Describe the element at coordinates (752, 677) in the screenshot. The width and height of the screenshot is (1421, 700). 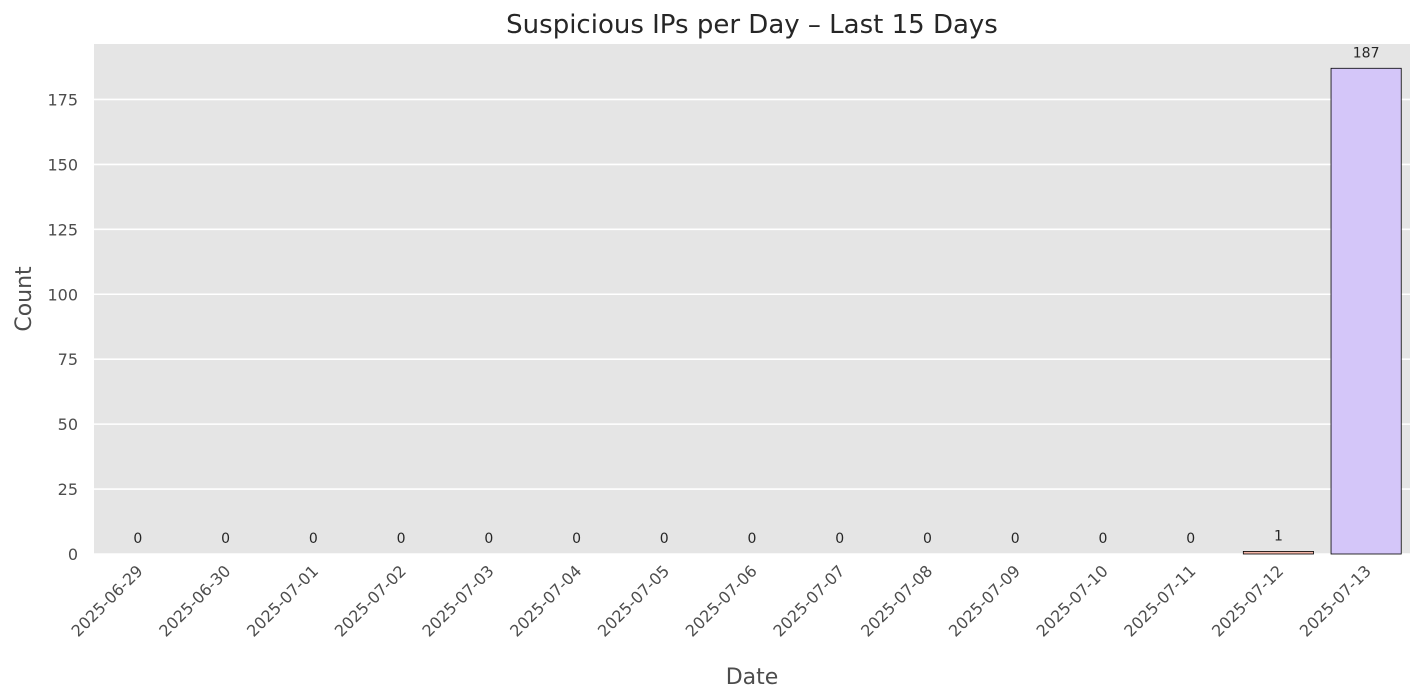
I see `x-axis-label: Date` at that location.